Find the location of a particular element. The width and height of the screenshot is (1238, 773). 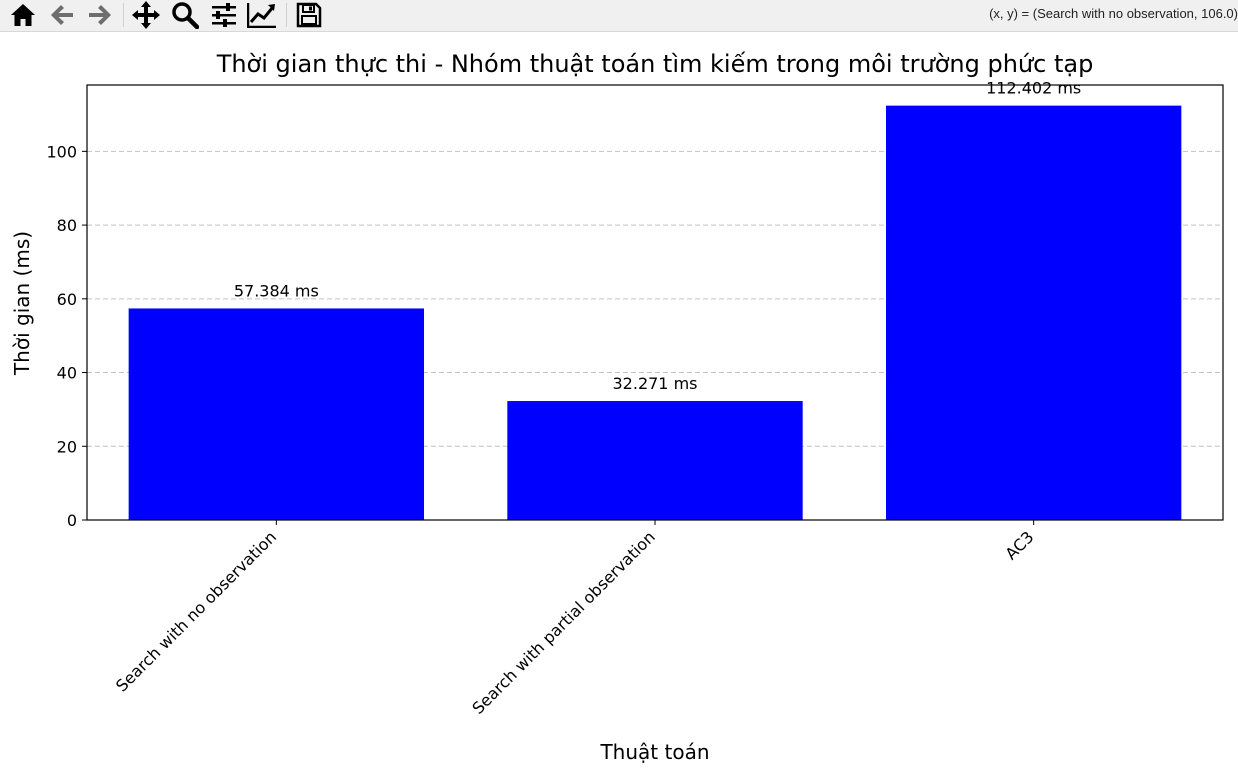

back-button is located at coordinates (62, 15).